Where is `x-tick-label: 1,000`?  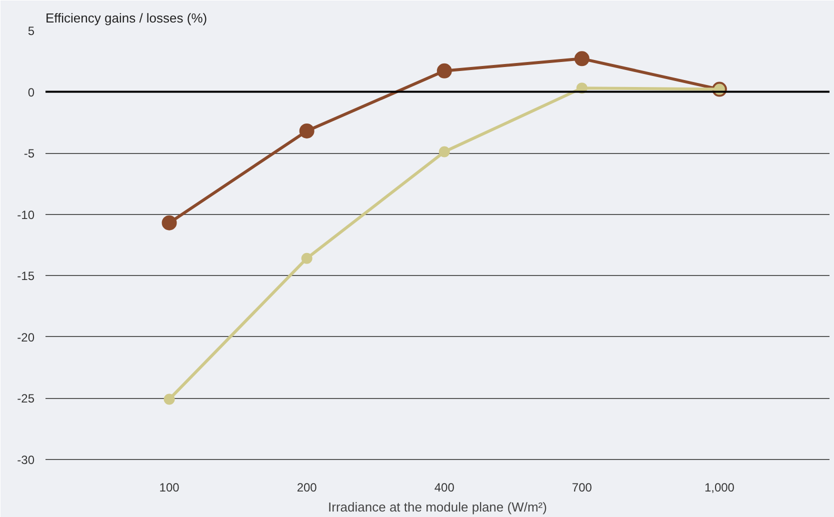 x-tick-label: 1,000 is located at coordinates (719, 487).